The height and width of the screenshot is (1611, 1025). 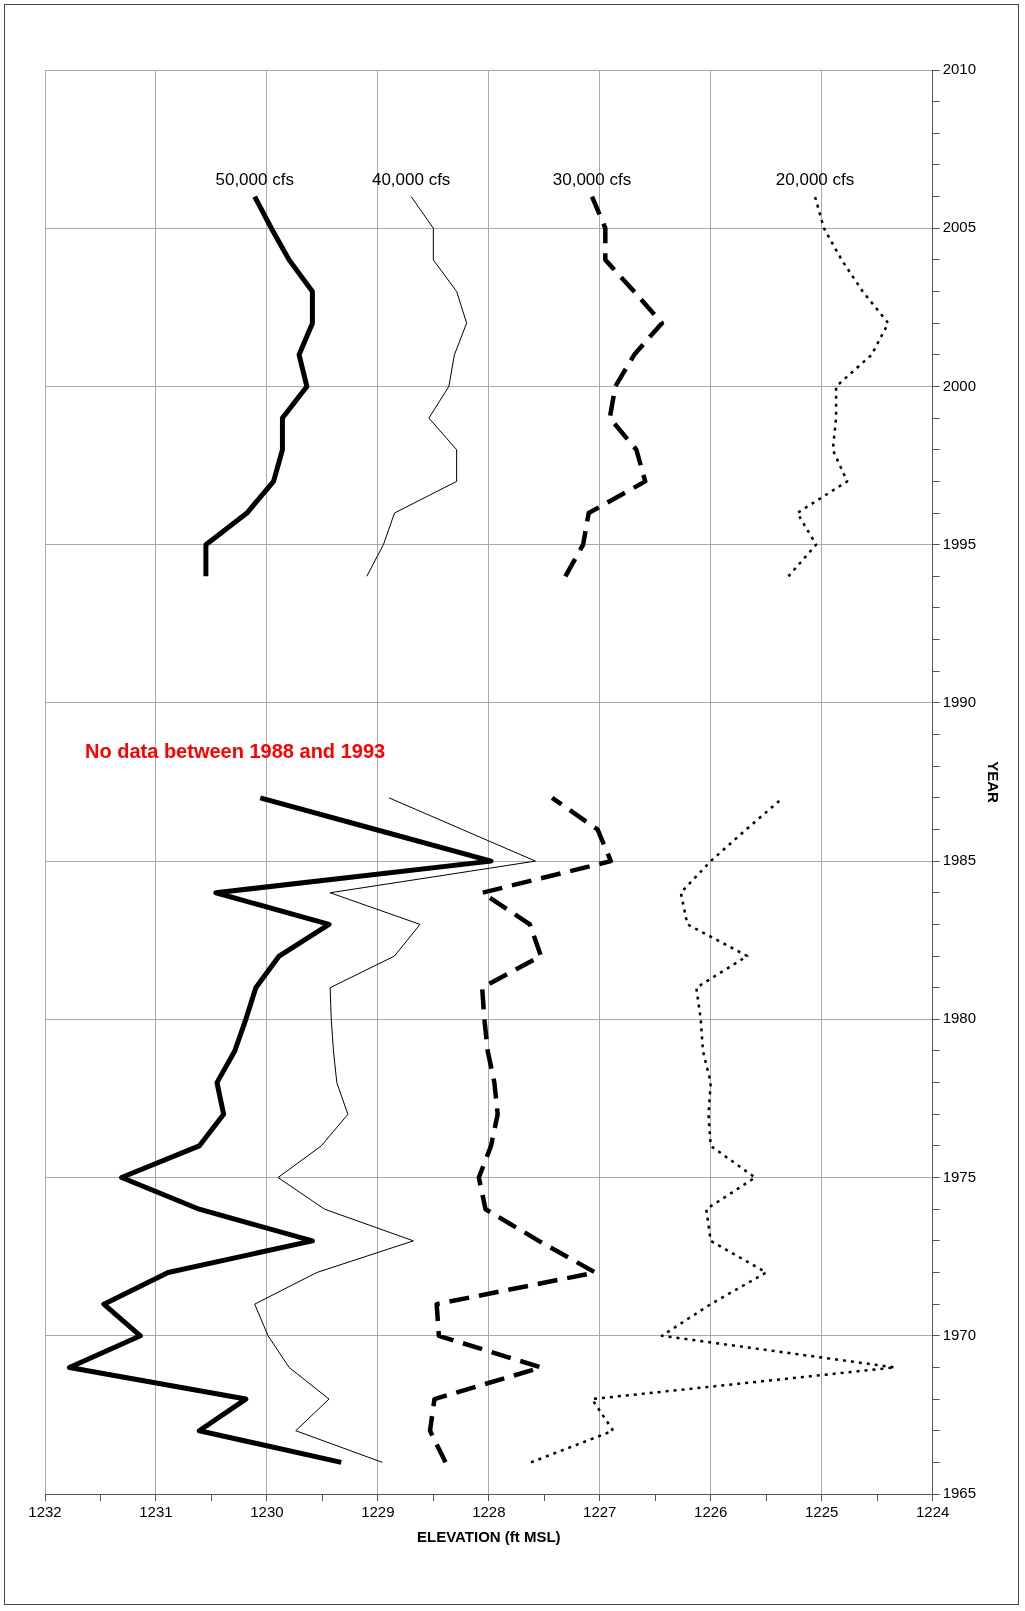 What do you see at coordinates (959, 1176) in the screenshot?
I see `y-tick-label: 1975` at bounding box center [959, 1176].